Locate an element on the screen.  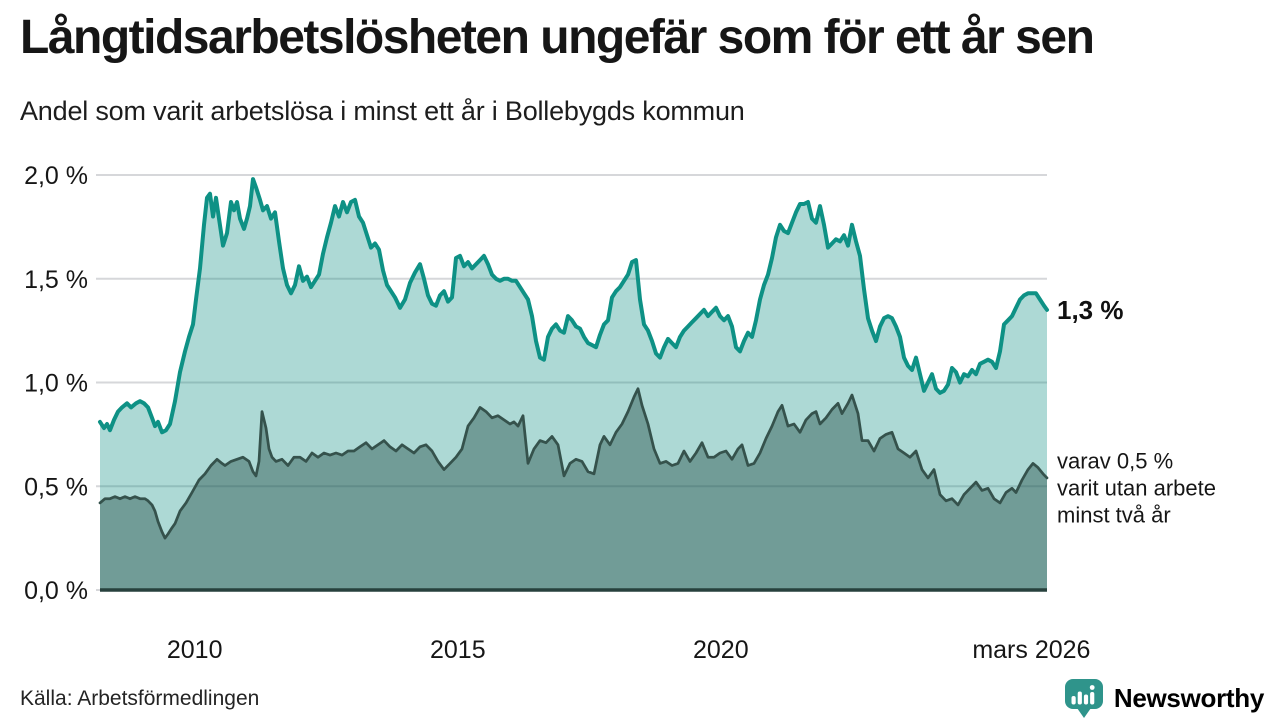
y-tick-label: 0,5 % is located at coordinates (56, 487).